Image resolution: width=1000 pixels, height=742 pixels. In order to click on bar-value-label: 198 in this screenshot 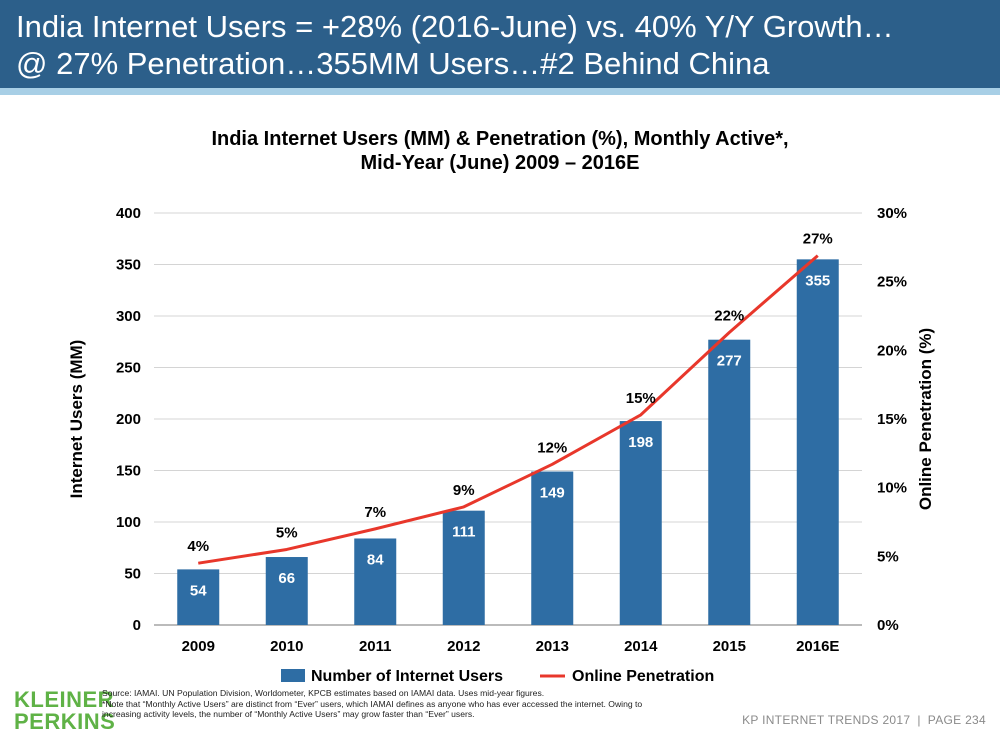, I will do `click(640, 442)`.